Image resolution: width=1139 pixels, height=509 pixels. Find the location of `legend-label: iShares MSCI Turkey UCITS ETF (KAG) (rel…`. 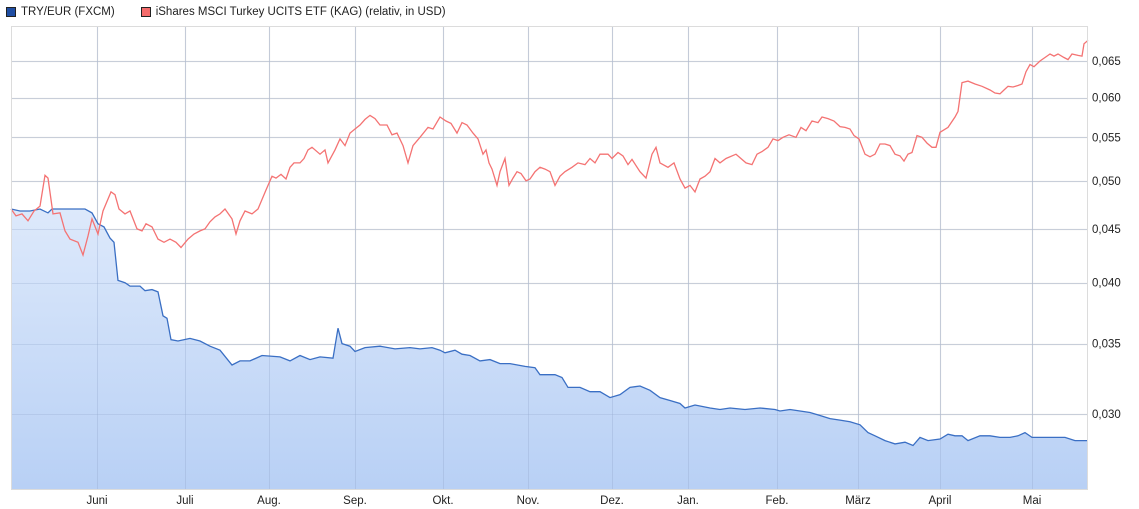

legend-label: iShares MSCI Turkey UCITS ETF (KAG) (rel… is located at coordinates (300, 12).